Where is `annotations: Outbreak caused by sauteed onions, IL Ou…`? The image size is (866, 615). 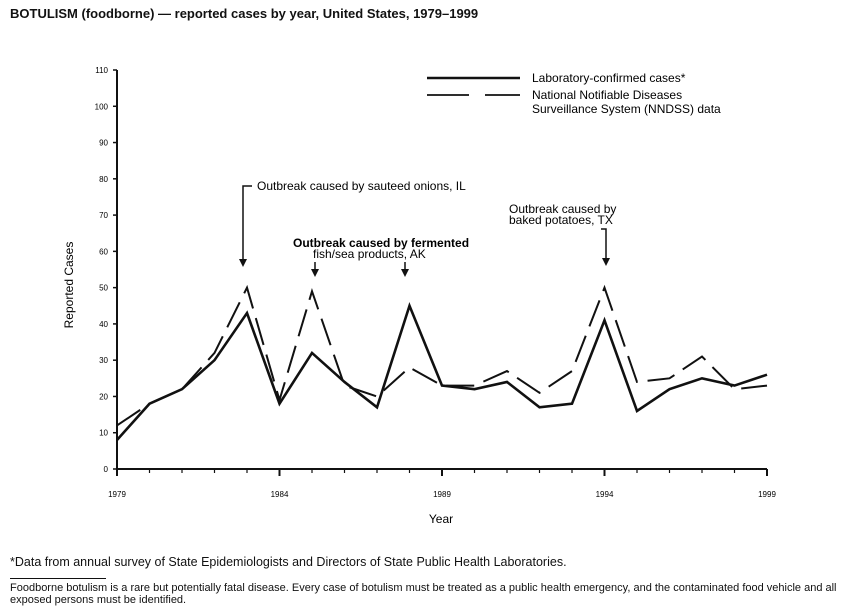 annotations: Outbreak caused by sauteed onions, IL Ou… is located at coordinates (427, 228).